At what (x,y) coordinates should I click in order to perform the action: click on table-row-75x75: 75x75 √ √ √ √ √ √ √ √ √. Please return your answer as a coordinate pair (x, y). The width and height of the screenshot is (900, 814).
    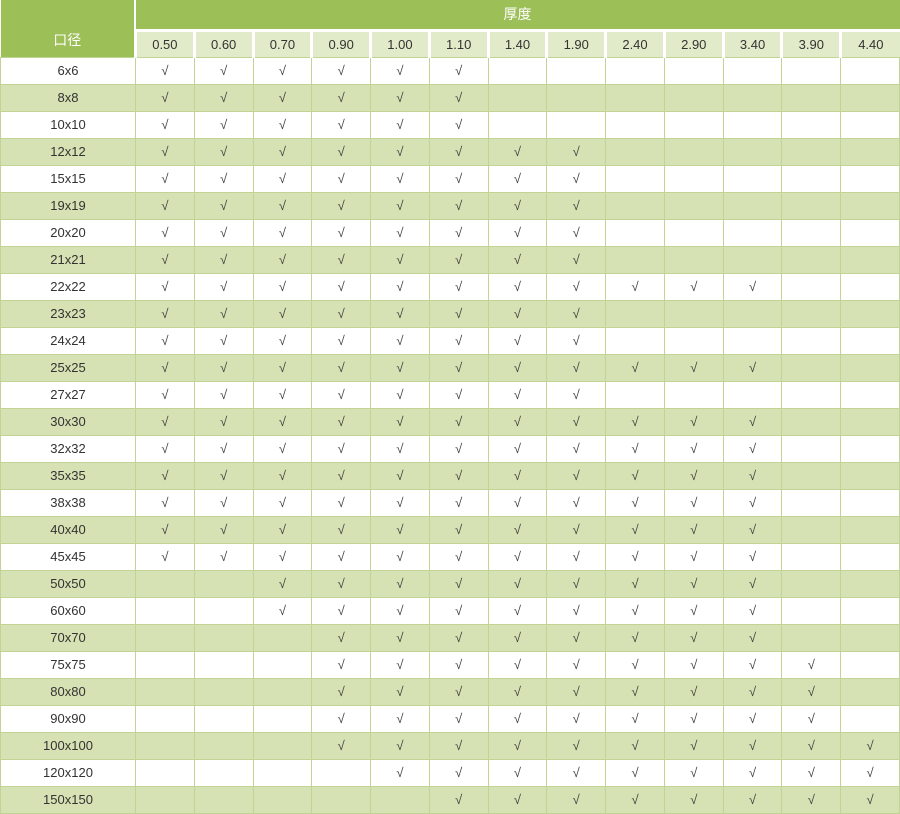
    Looking at the image, I should click on (450, 664).